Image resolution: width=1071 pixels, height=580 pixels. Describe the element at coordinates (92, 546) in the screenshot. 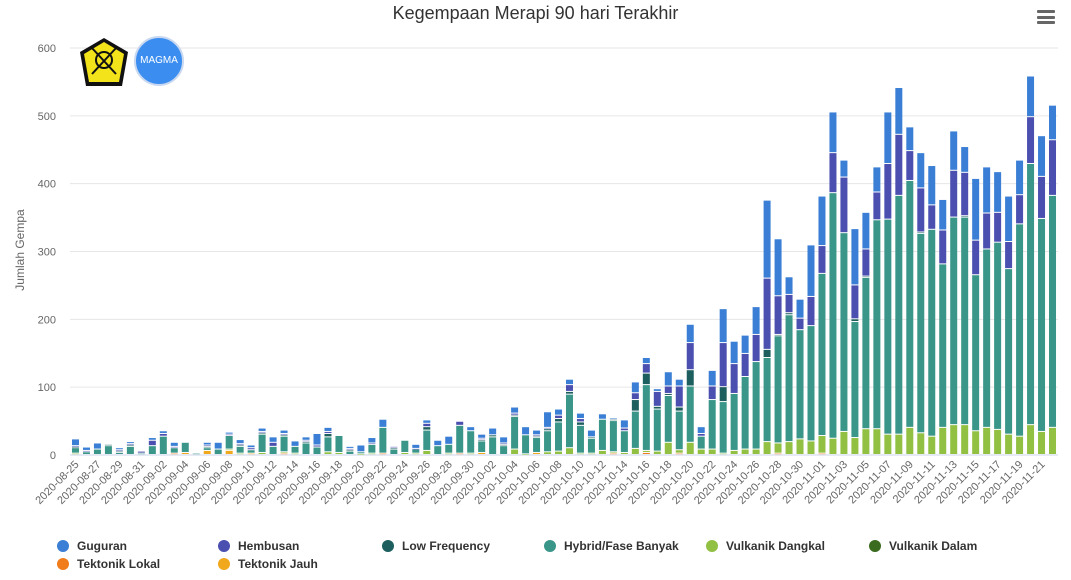

I see `legend-item-guguran: Guguran` at that location.